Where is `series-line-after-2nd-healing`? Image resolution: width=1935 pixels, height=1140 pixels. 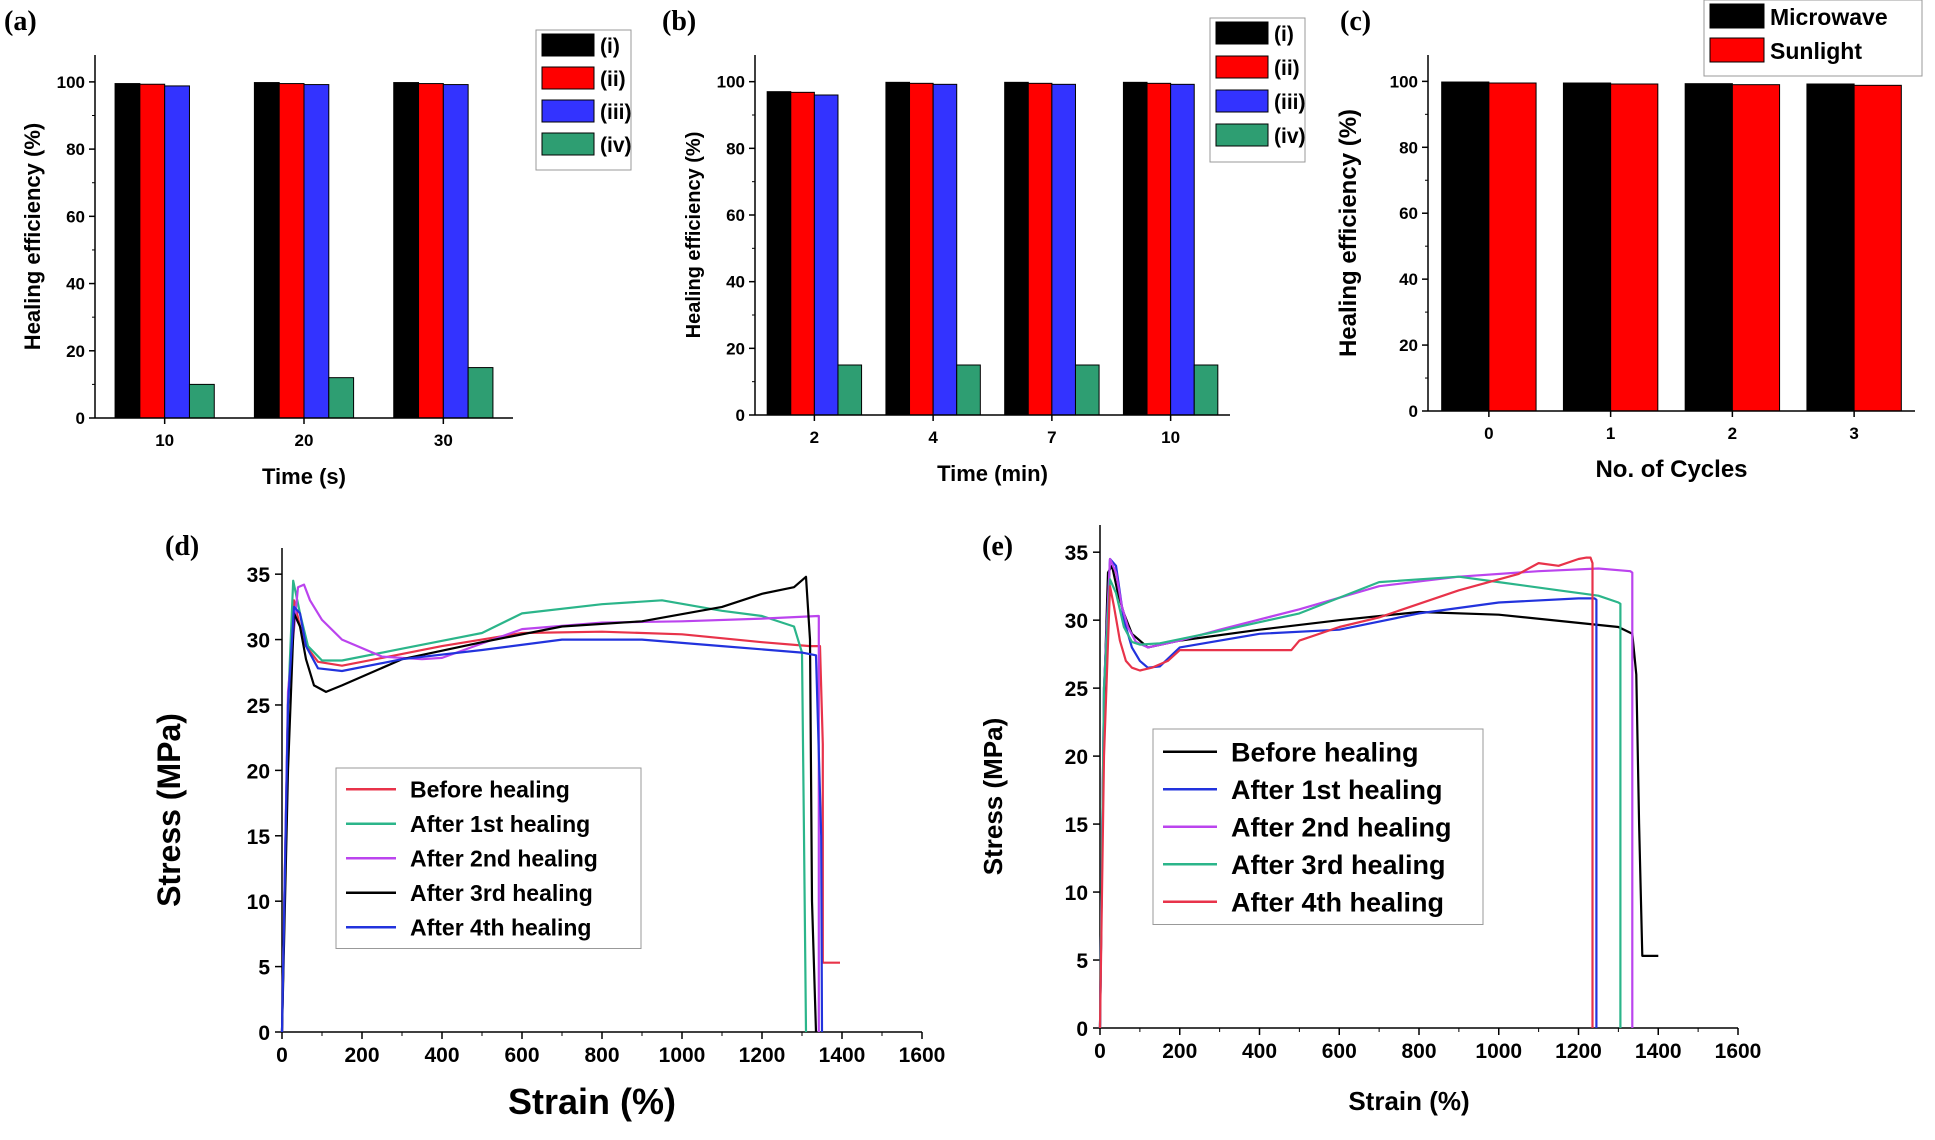
series-line-after-2nd-healing is located at coordinates (550, 808).